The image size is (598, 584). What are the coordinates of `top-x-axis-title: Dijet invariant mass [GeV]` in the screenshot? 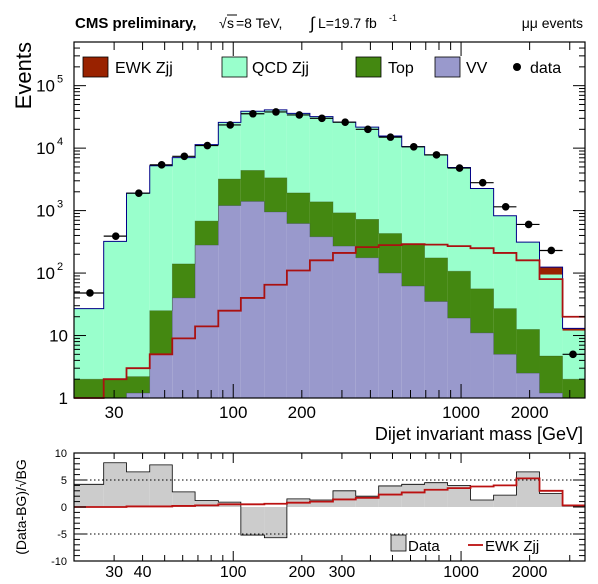 It's located at (479, 434).